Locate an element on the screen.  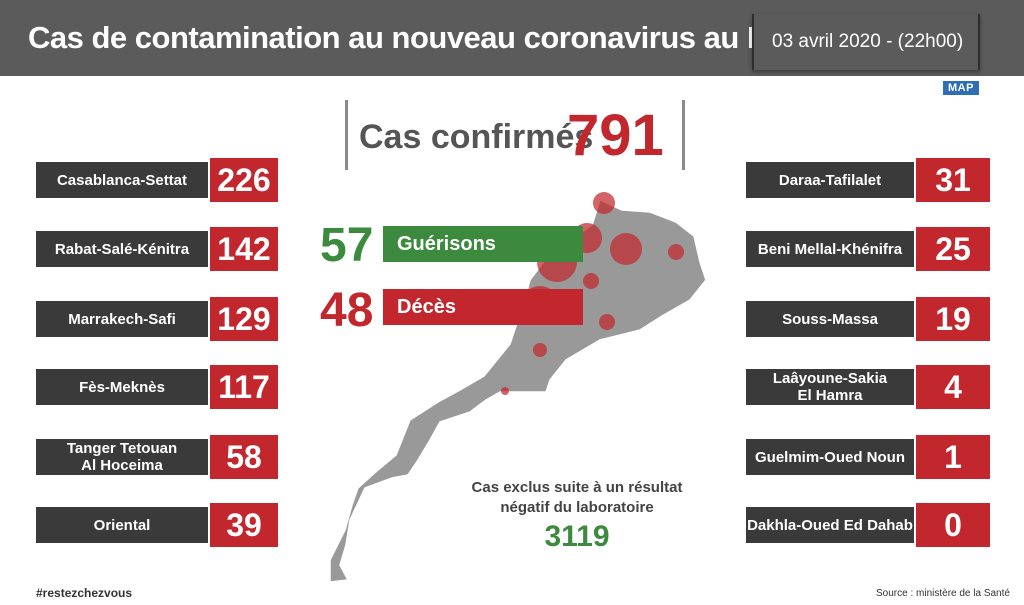
excluded-value: 3119 is located at coordinates (577, 536).